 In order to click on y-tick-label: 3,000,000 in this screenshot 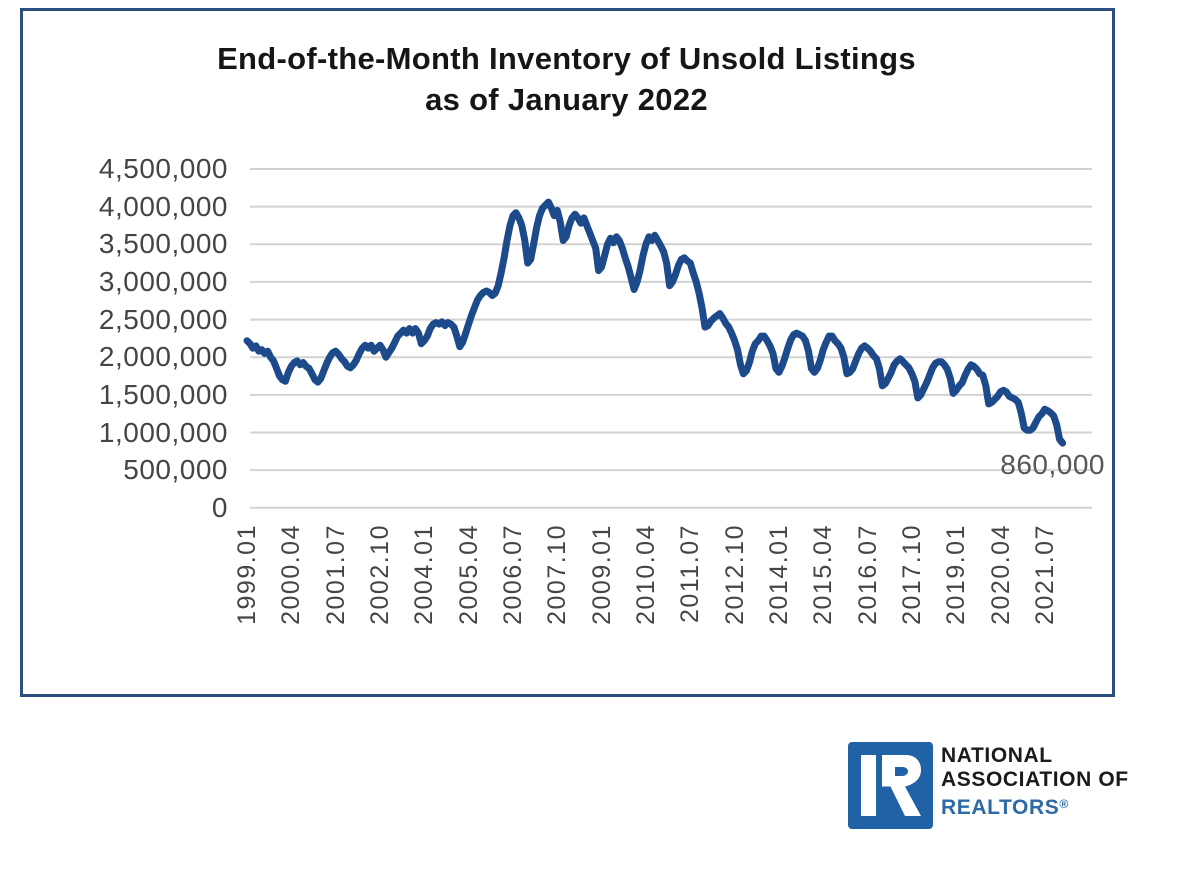, I will do `click(163, 281)`.